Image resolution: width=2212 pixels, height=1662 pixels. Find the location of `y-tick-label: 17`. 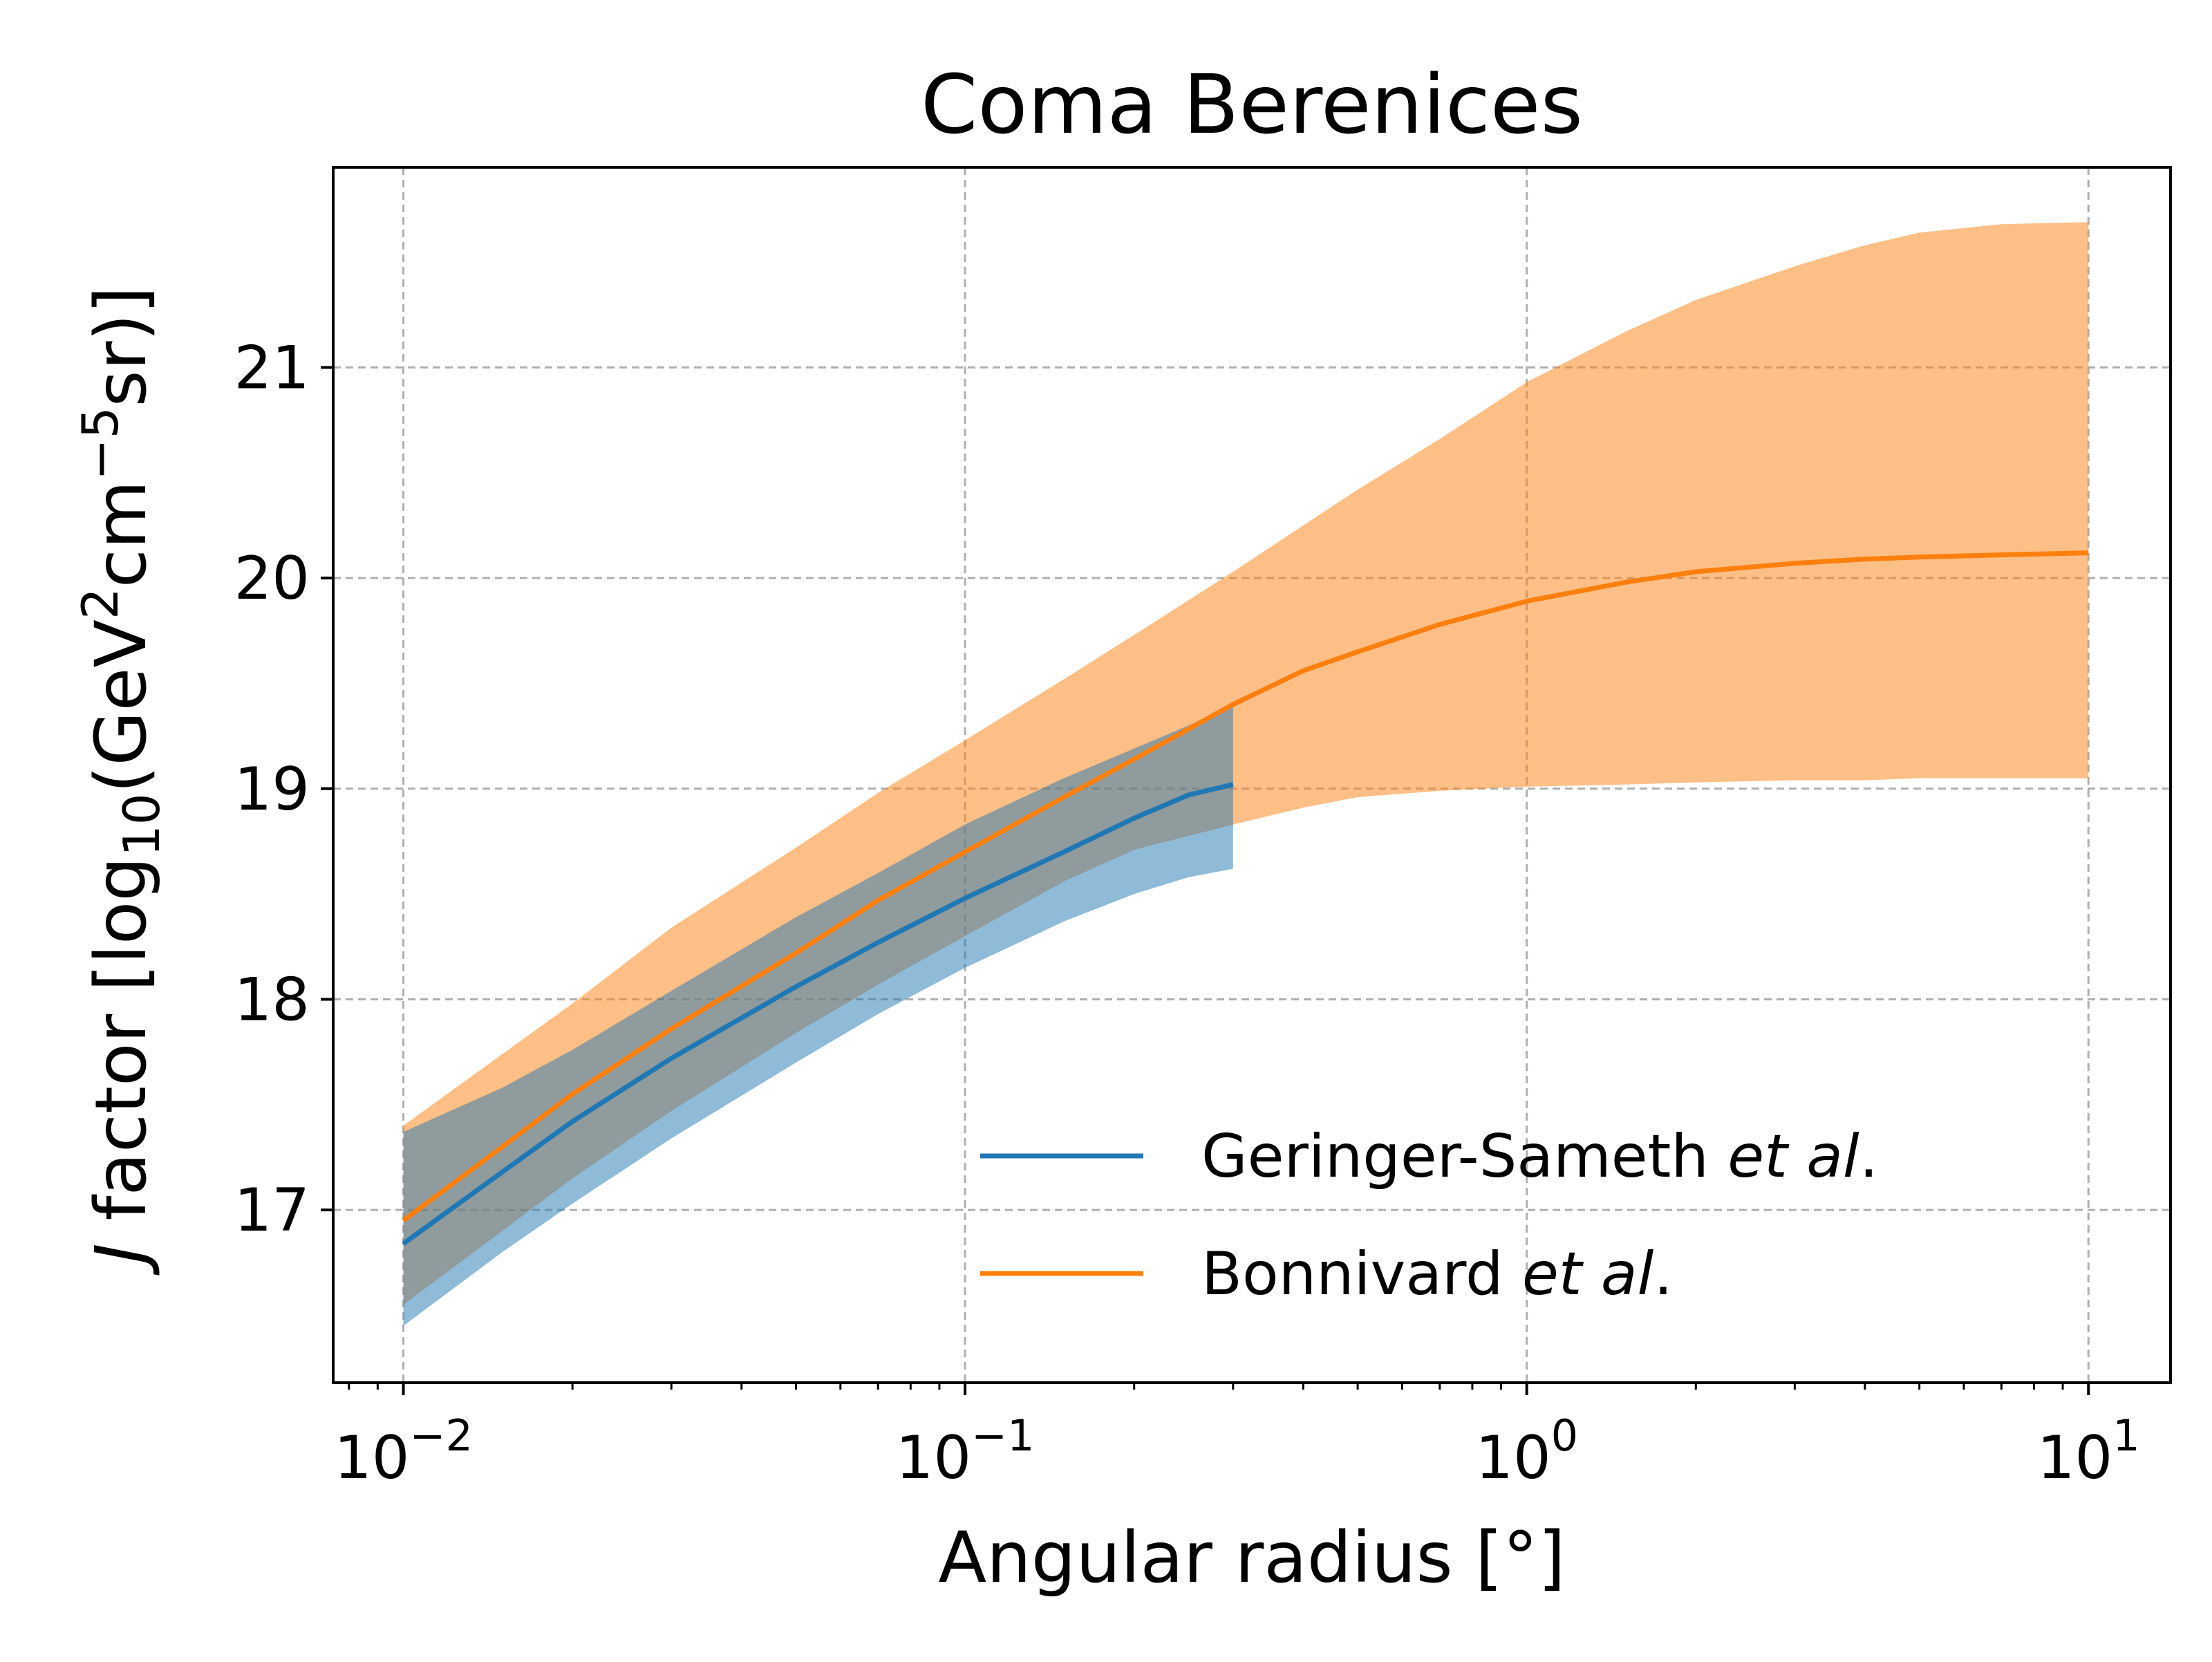

y-tick-label: 17 is located at coordinates (272, 1211).